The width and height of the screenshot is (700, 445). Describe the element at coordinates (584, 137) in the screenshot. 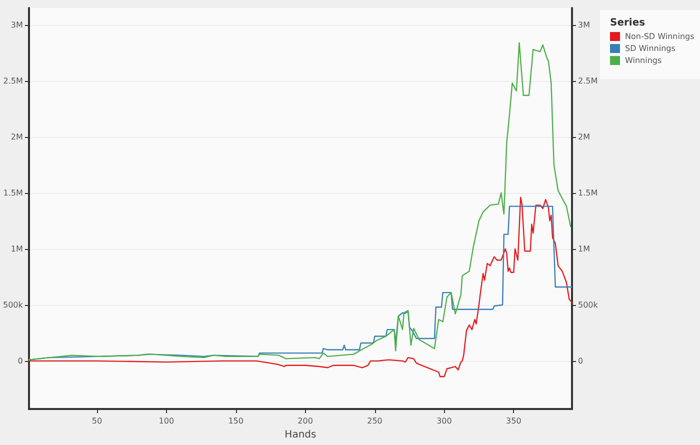

I see `y2-tick-label: 2M` at that location.